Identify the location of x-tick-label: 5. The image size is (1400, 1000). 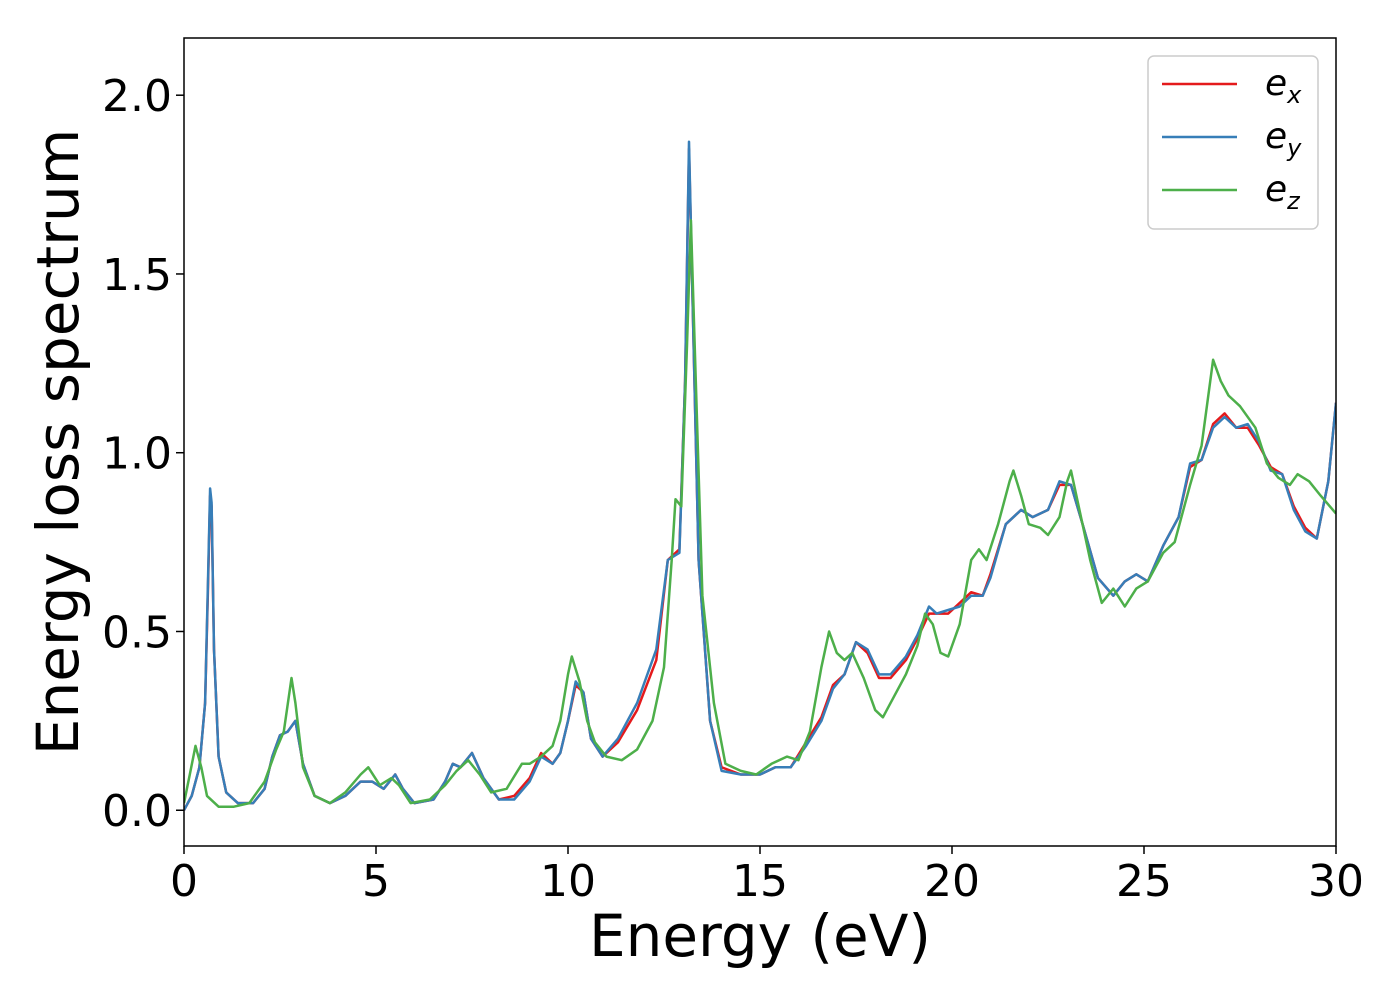
(376, 881).